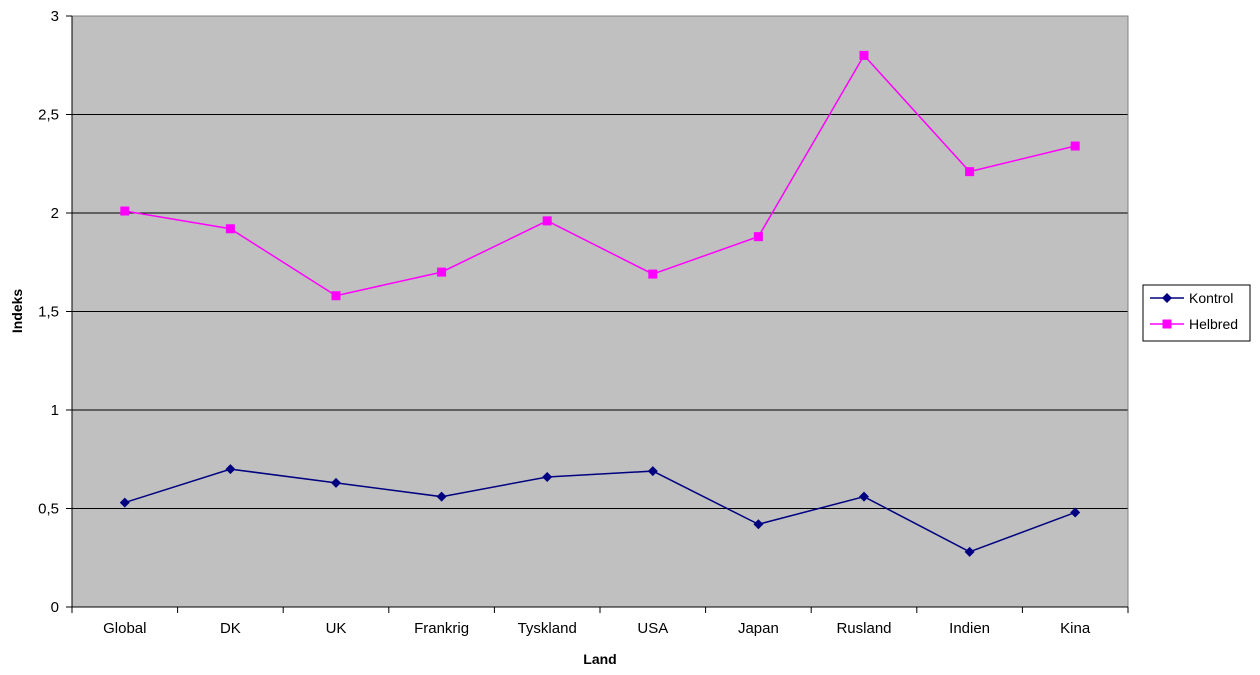 This screenshot has height=675, width=1260. I want to click on x-tick-label: Kina, so click(1075, 628).